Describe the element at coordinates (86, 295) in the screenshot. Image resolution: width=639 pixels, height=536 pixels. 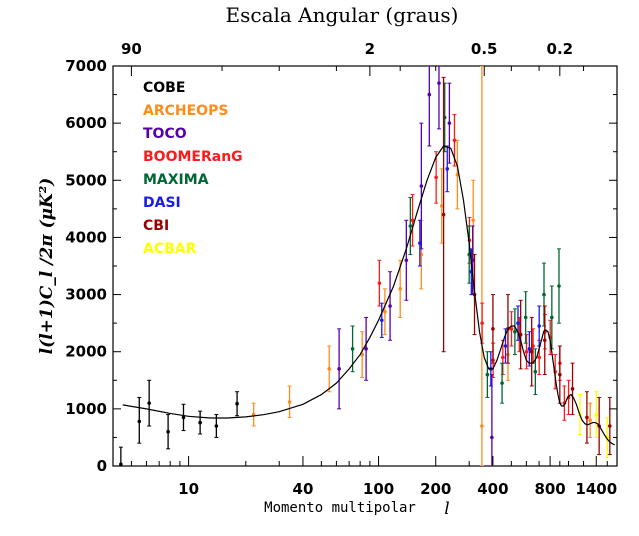
I see `y-tick-label: 3000` at that location.